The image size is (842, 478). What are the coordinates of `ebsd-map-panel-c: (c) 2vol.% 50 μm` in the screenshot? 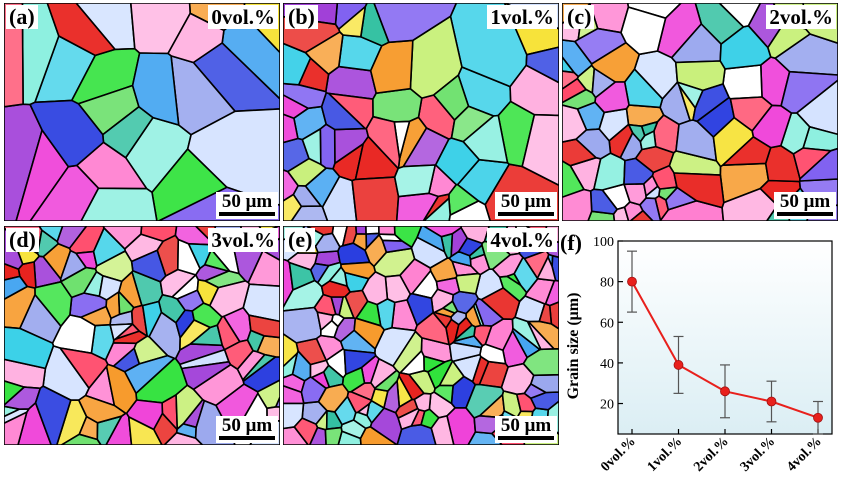 It's located at (700, 112).